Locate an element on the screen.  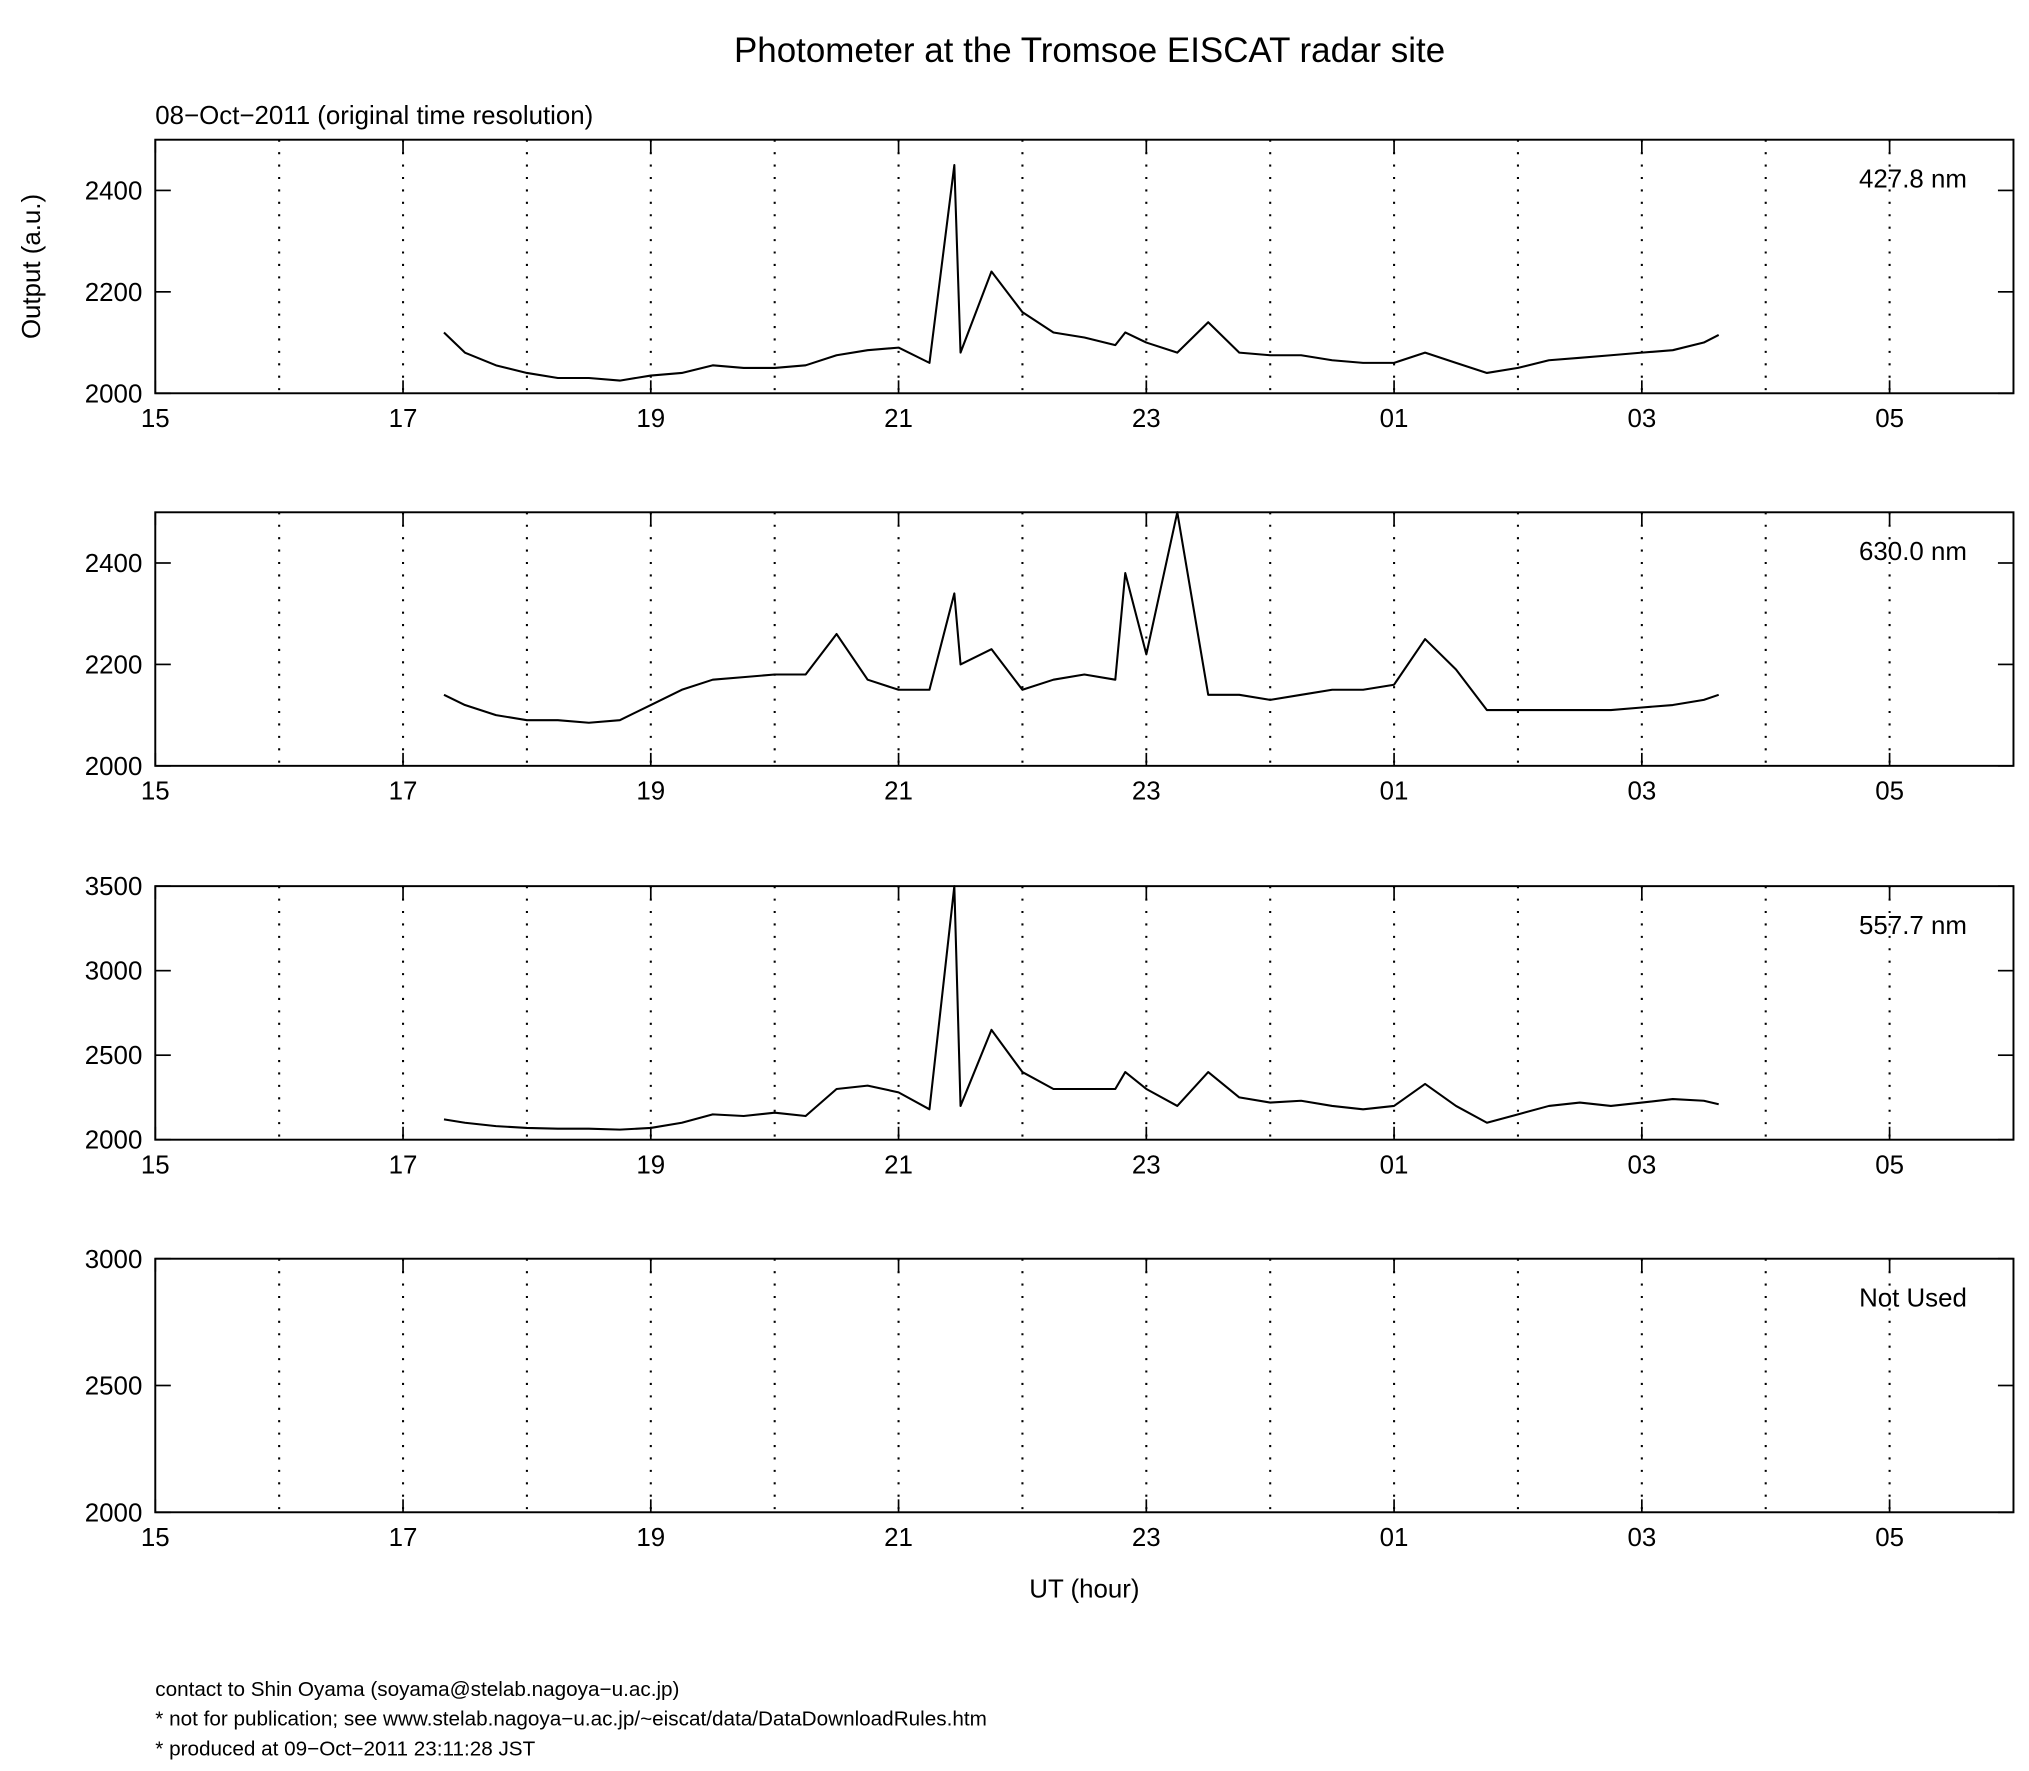
x-axis-label: UT (hour) is located at coordinates (1084, 1590).